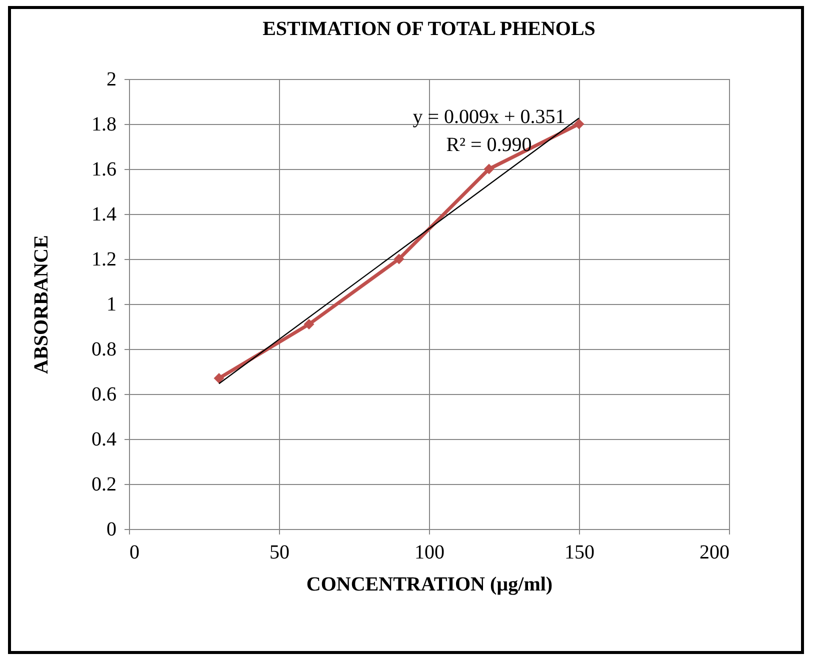 This screenshot has width=818, height=667. Describe the element at coordinates (429, 553) in the screenshot. I see `x-tick-label: 100` at that location.